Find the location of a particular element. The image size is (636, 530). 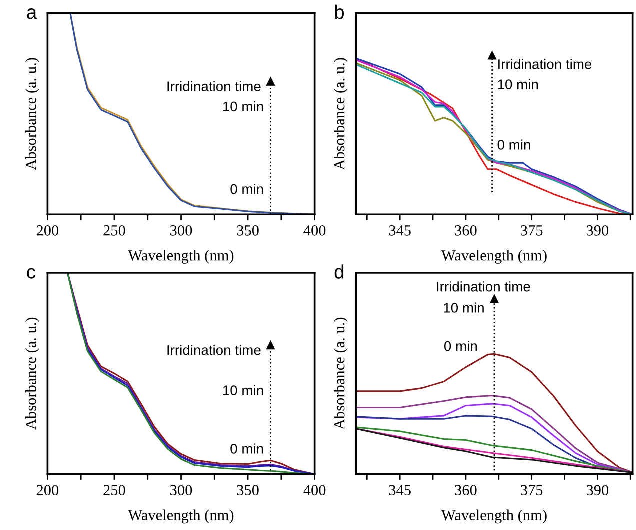

chart-title: a is located at coordinates (32, 14).